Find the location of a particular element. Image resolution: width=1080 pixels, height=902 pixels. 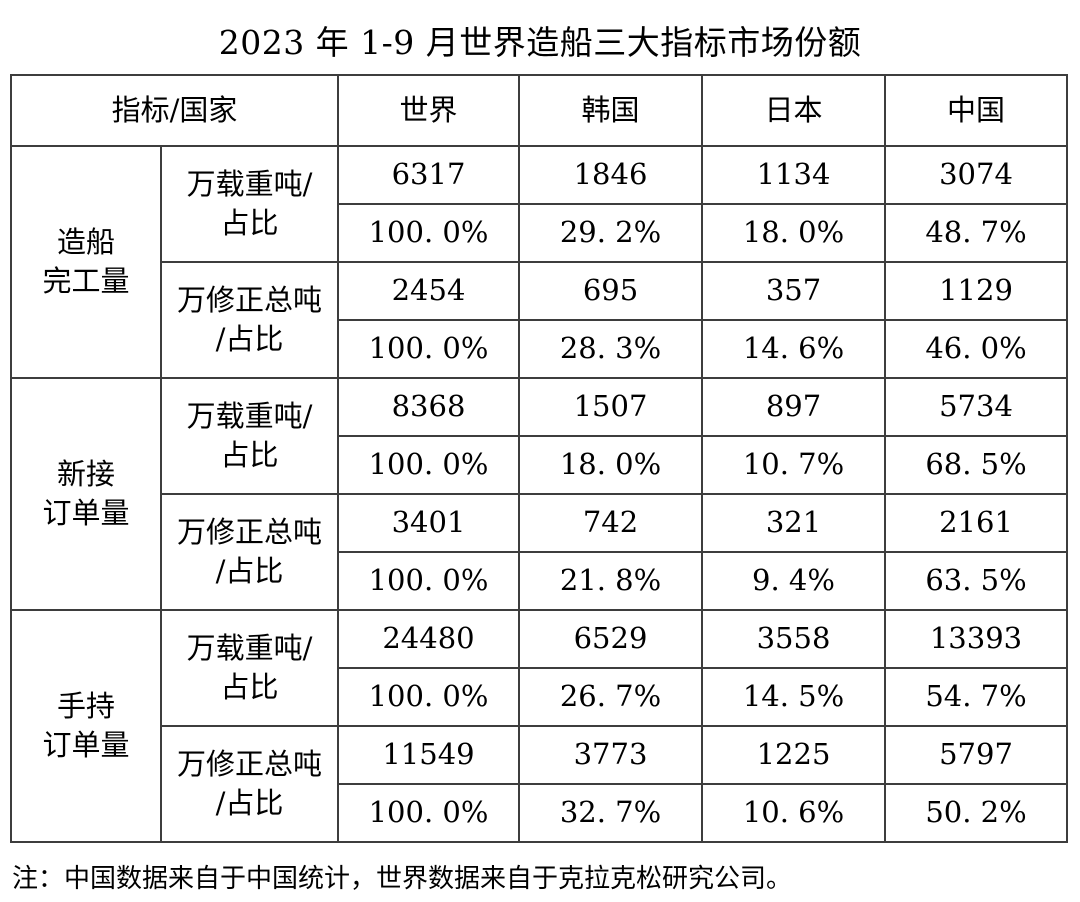

share-cell: 26. 7% is located at coordinates (610, 697).